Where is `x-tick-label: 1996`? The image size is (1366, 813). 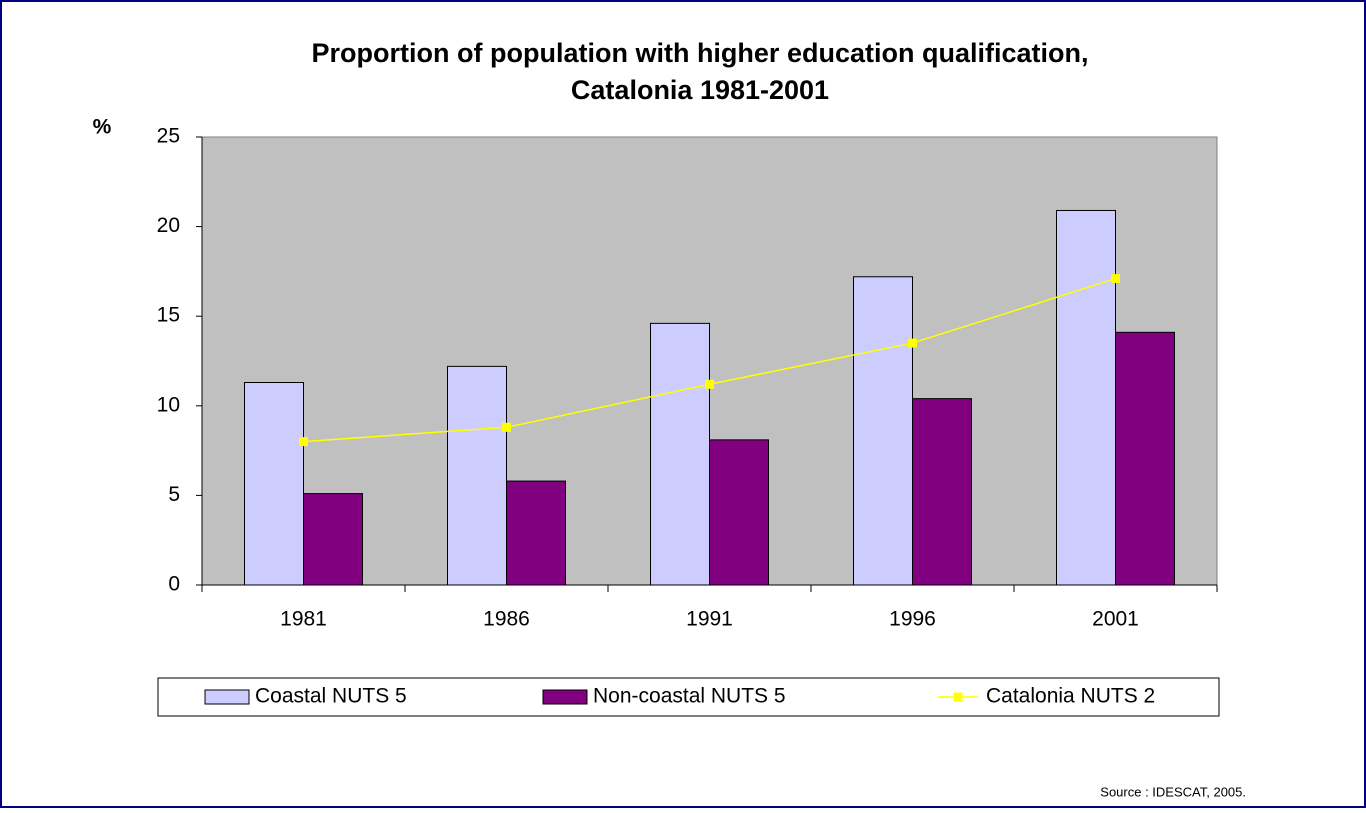
x-tick-label: 1996 is located at coordinates (912, 619).